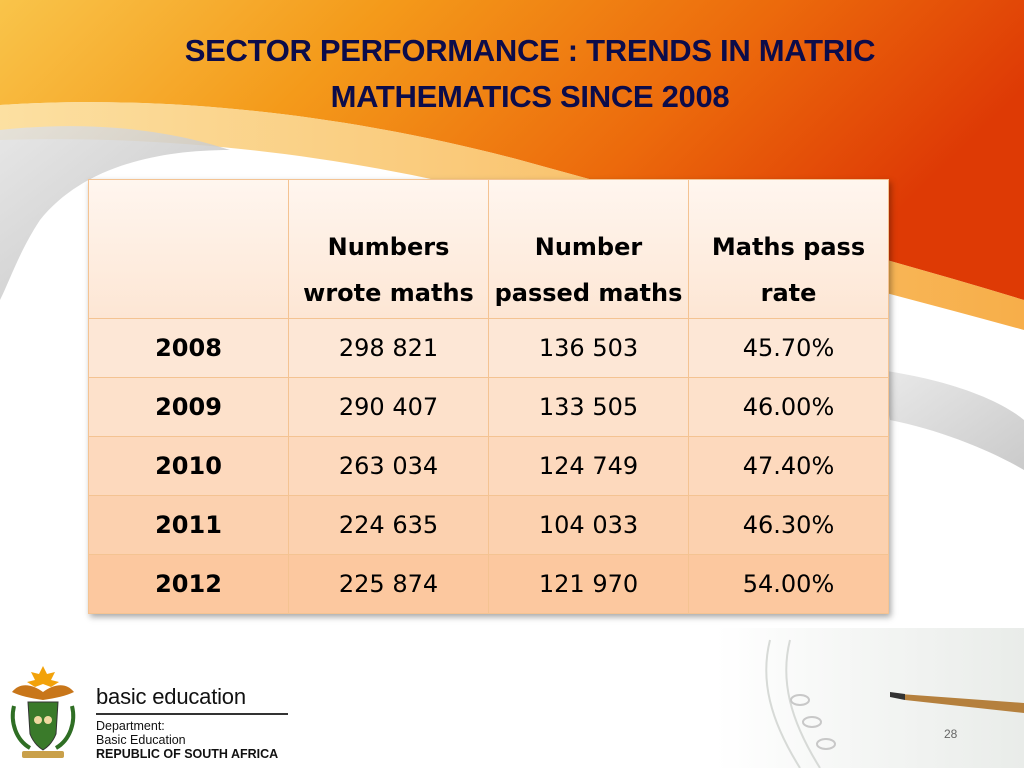 The image size is (1024, 768). I want to click on table-row: 2008 298 821 136 503 45.70%, so click(488, 348).